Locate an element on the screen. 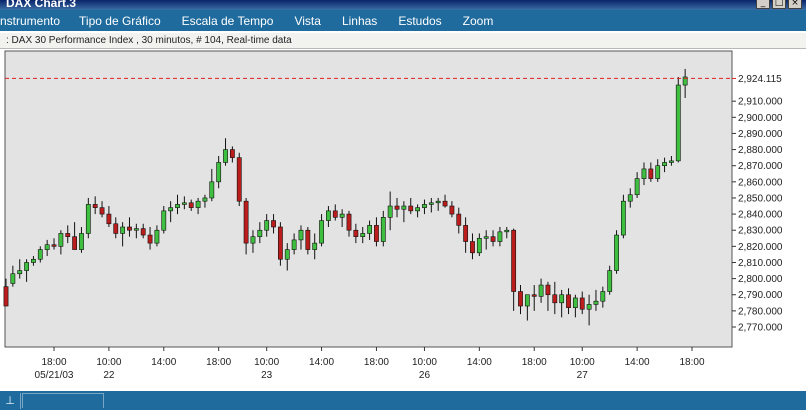 The image size is (806, 410). menu-zoom: Zoom is located at coordinates (478, 20).